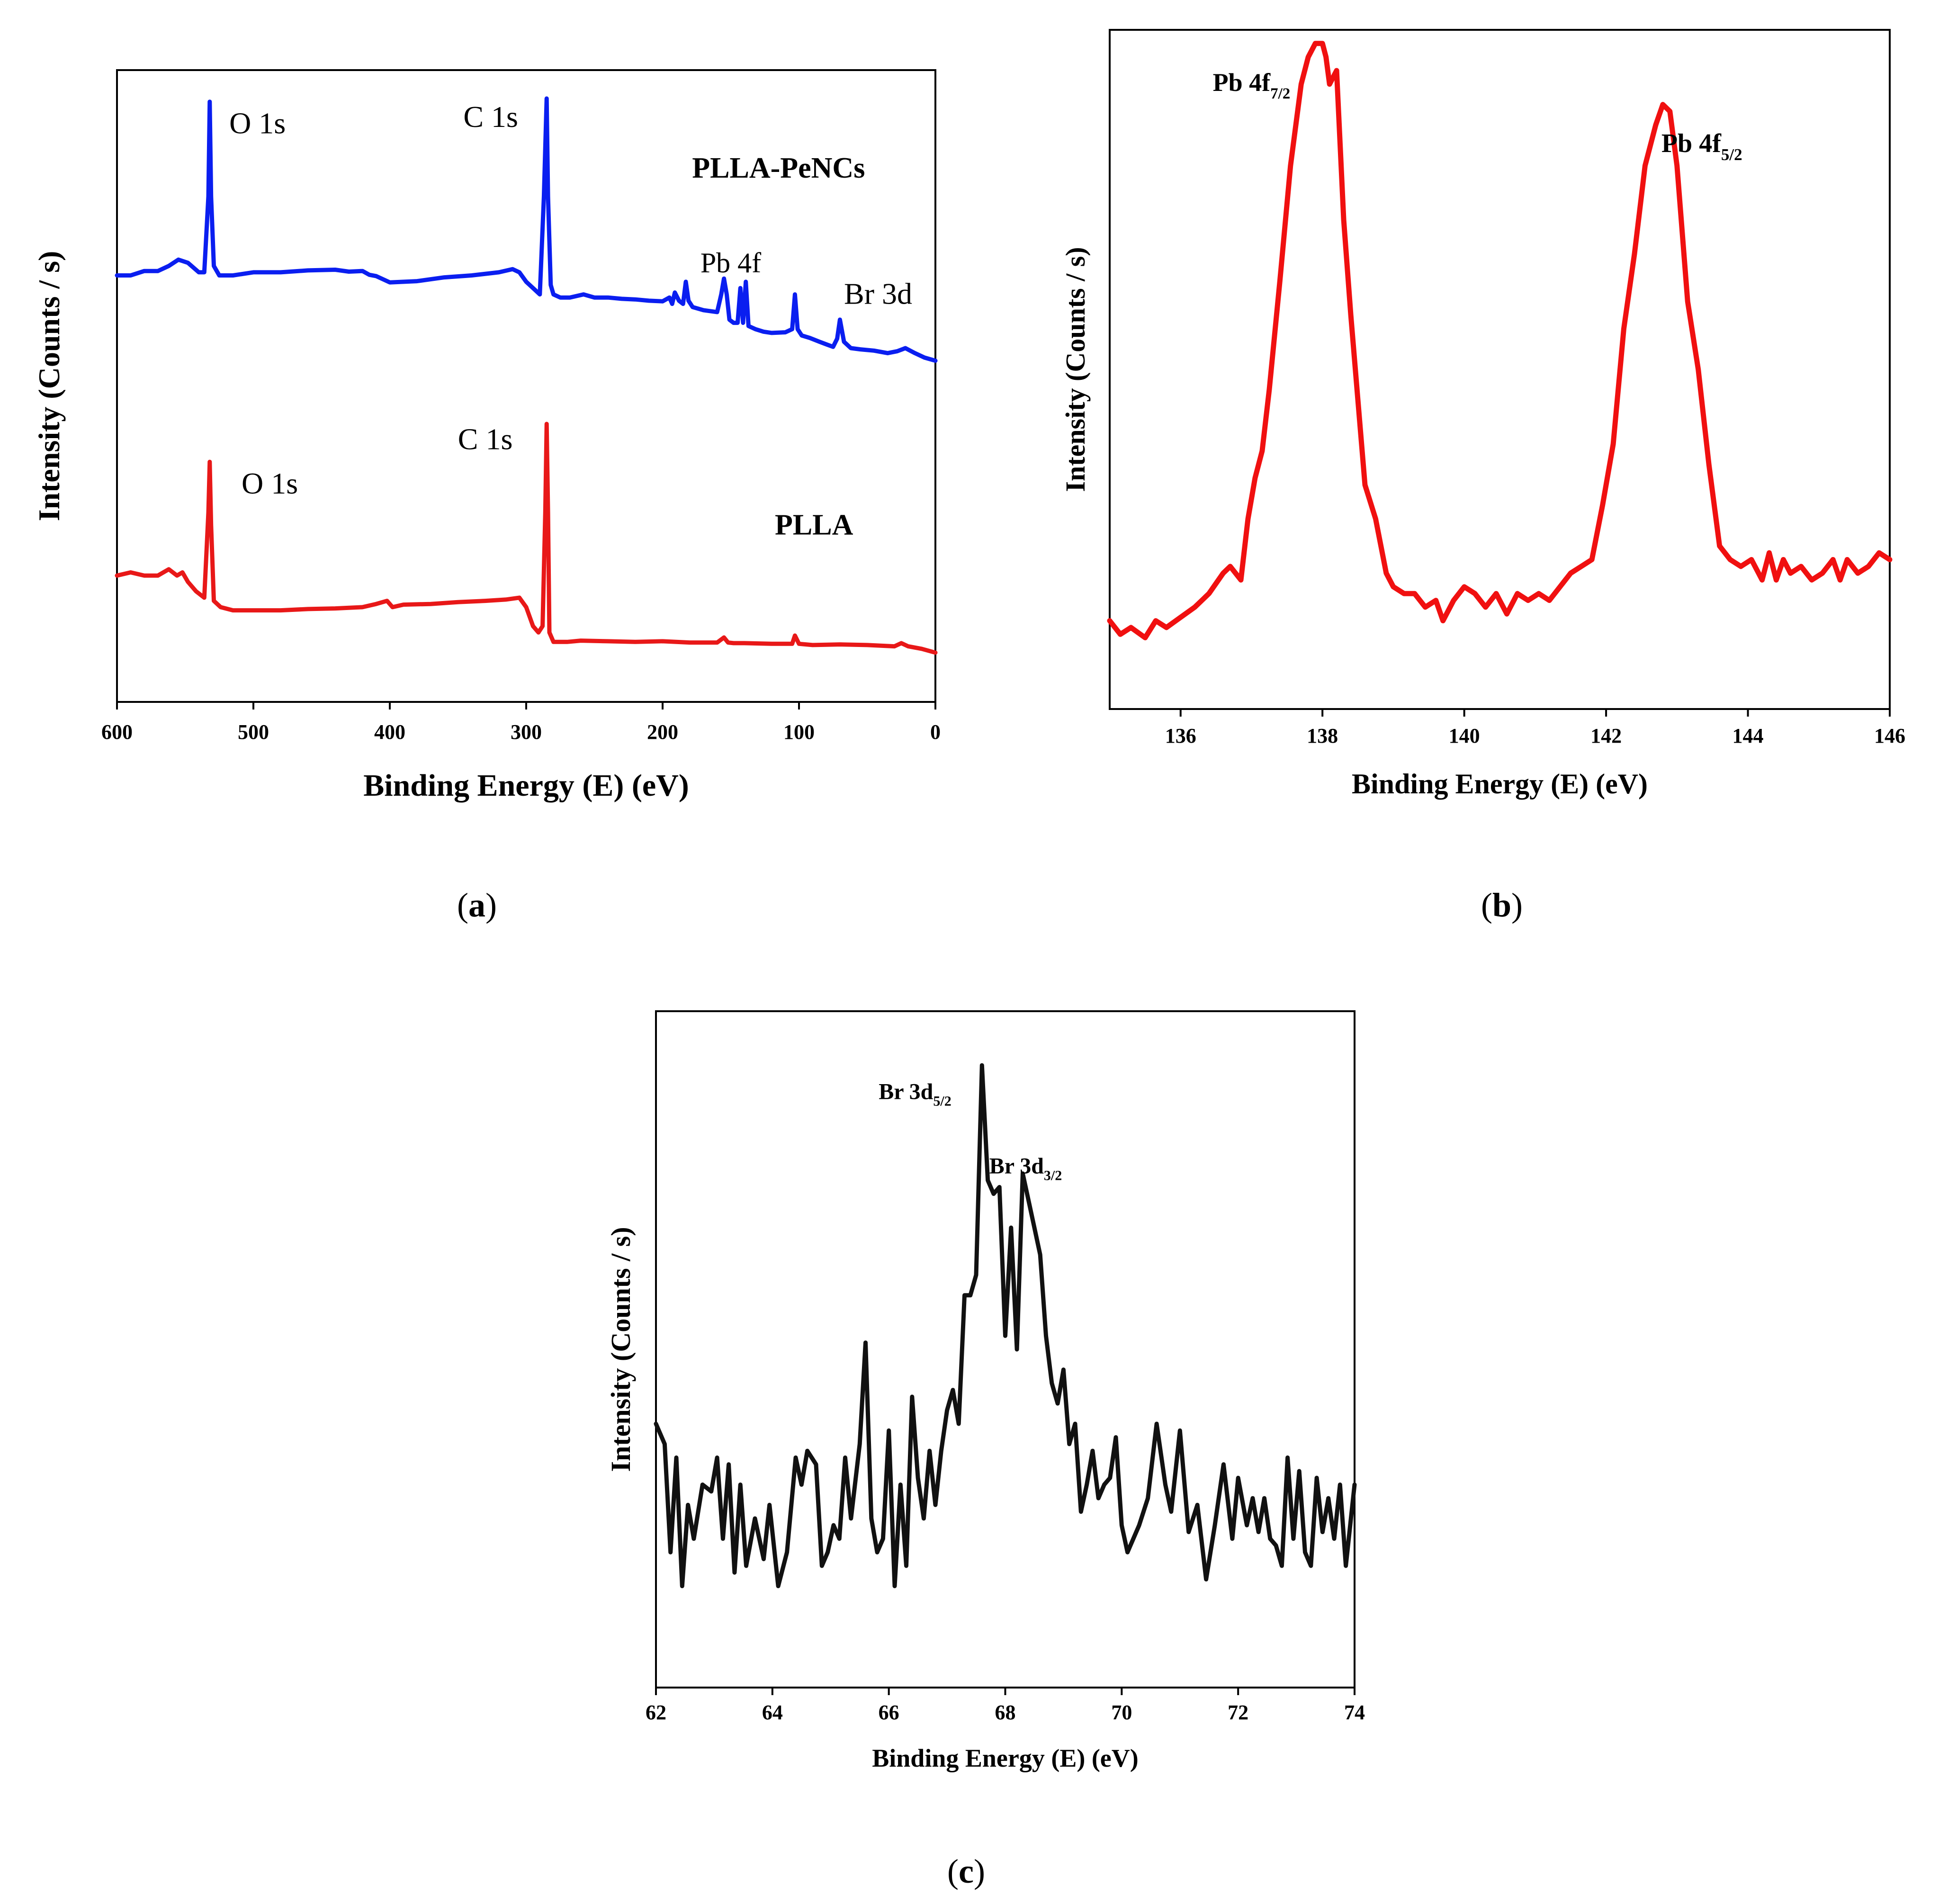 The height and width of the screenshot is (1904, 1939). I want to click on annotation-label: Br 3d3/2, so click(1025, 1169).